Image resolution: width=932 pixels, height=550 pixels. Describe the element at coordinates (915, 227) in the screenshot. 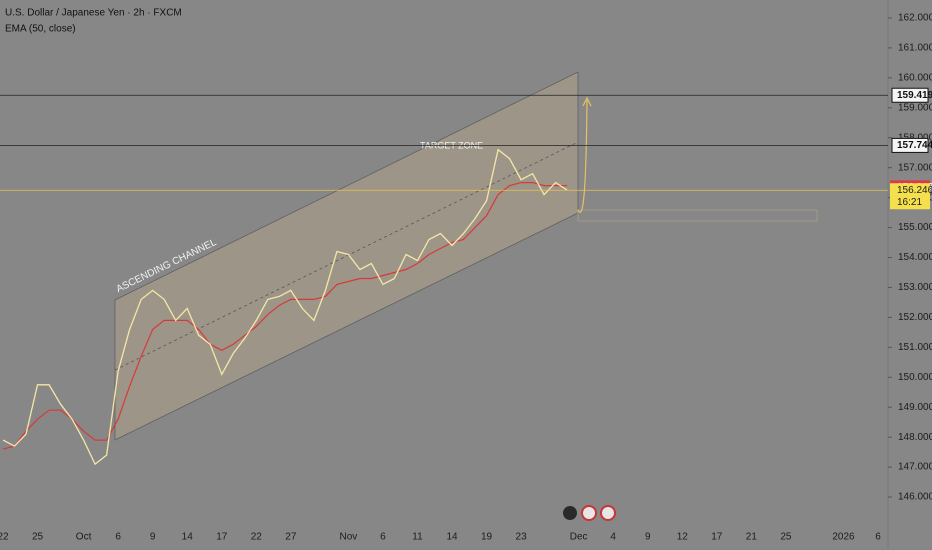

I see `y-tick-label: 155.000` at that location.